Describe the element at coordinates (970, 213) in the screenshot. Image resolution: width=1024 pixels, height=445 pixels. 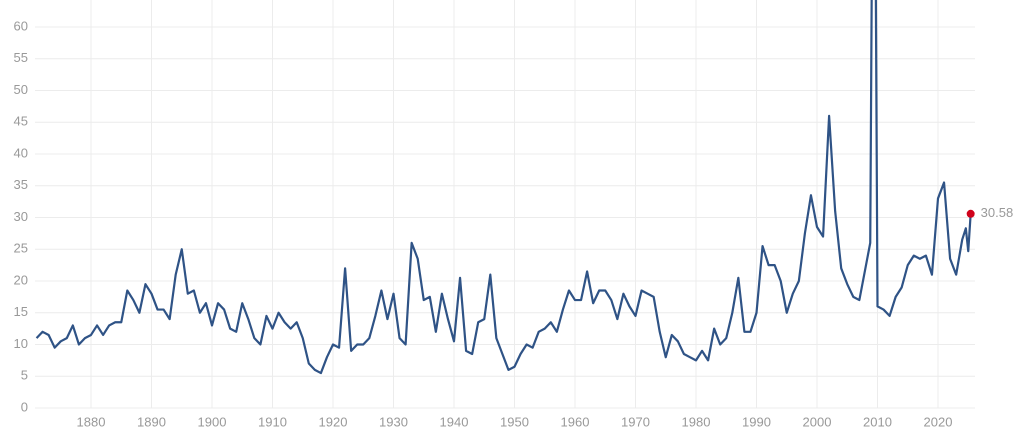
I see `last-point` at that location.